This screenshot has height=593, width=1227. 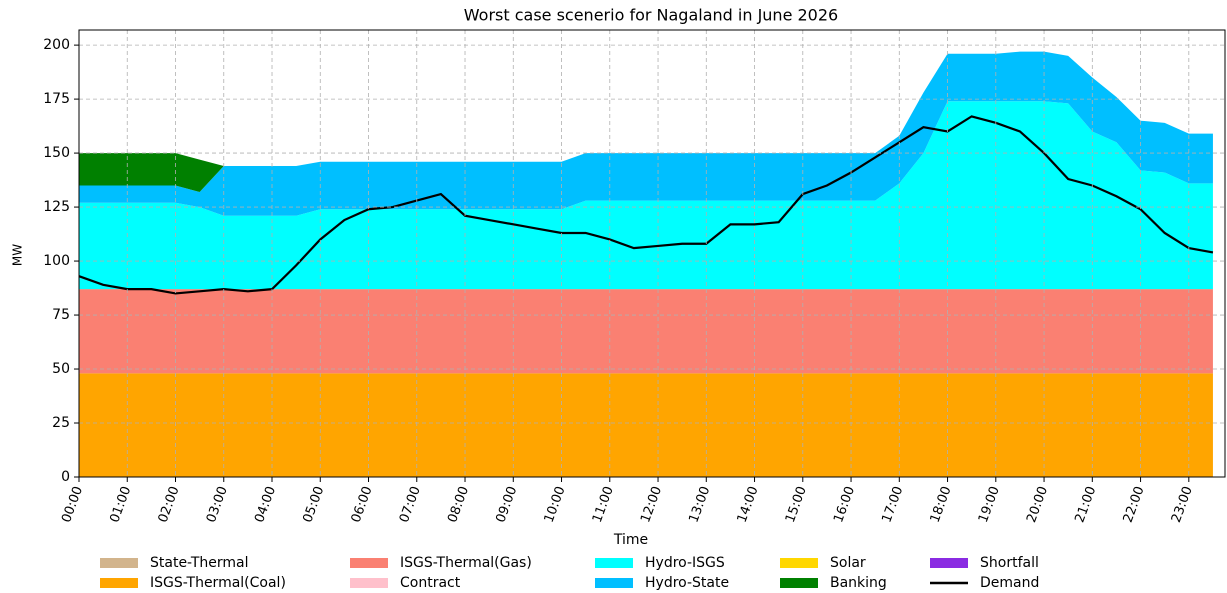 What do you see at coordinates (313, 504) in the screenshot?
I see `x-tick-label: 05:00` at bounding box center [313, 504].